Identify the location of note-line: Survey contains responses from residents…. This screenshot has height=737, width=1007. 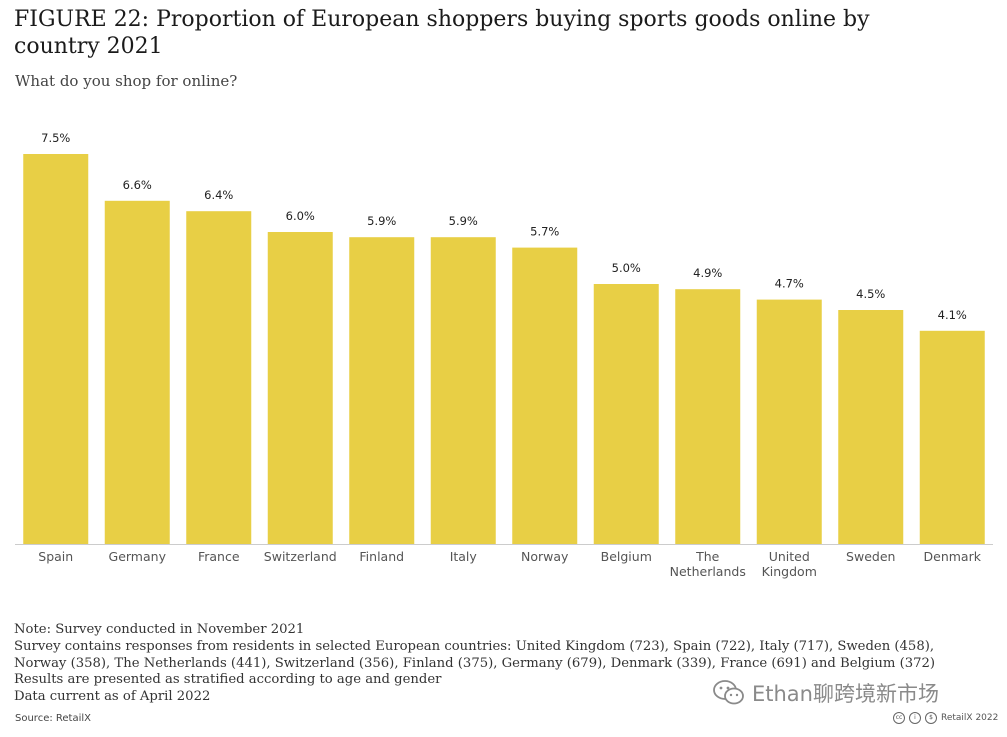
(474, 646).